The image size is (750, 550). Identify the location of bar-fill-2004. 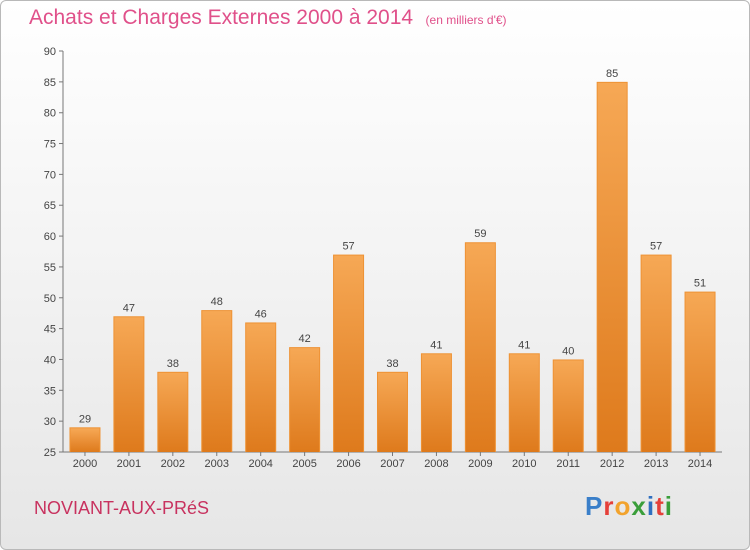
(261, 387).